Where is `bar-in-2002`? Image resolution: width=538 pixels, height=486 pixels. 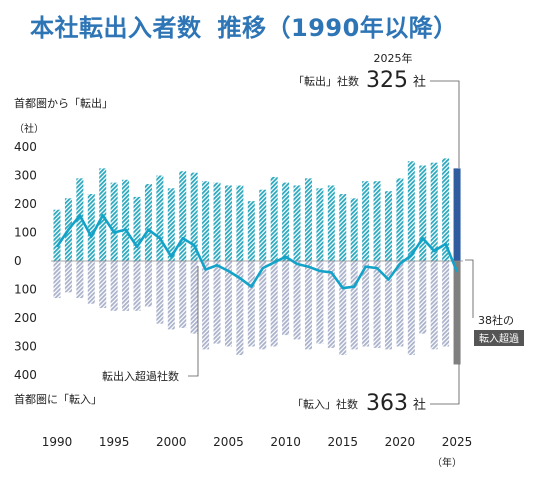 bar-in-2002 is located at coordinates (194, 297).